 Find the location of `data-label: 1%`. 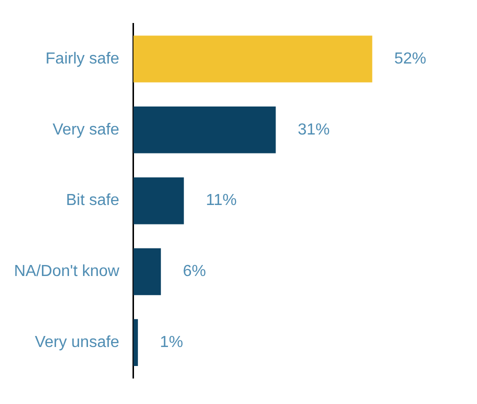

data-label: 1% is located at coordinates (172, 342).